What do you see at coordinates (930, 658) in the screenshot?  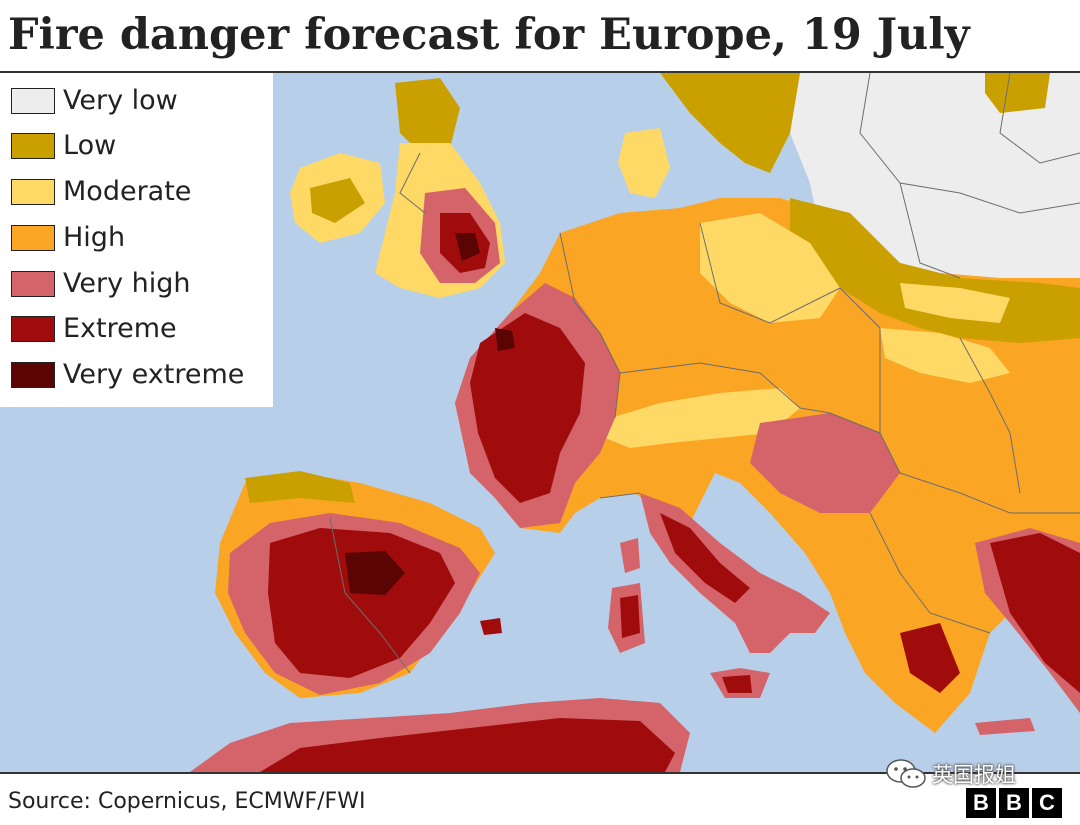 I see `region-extreme-balkans-coast` at bounding box center [930, 658].